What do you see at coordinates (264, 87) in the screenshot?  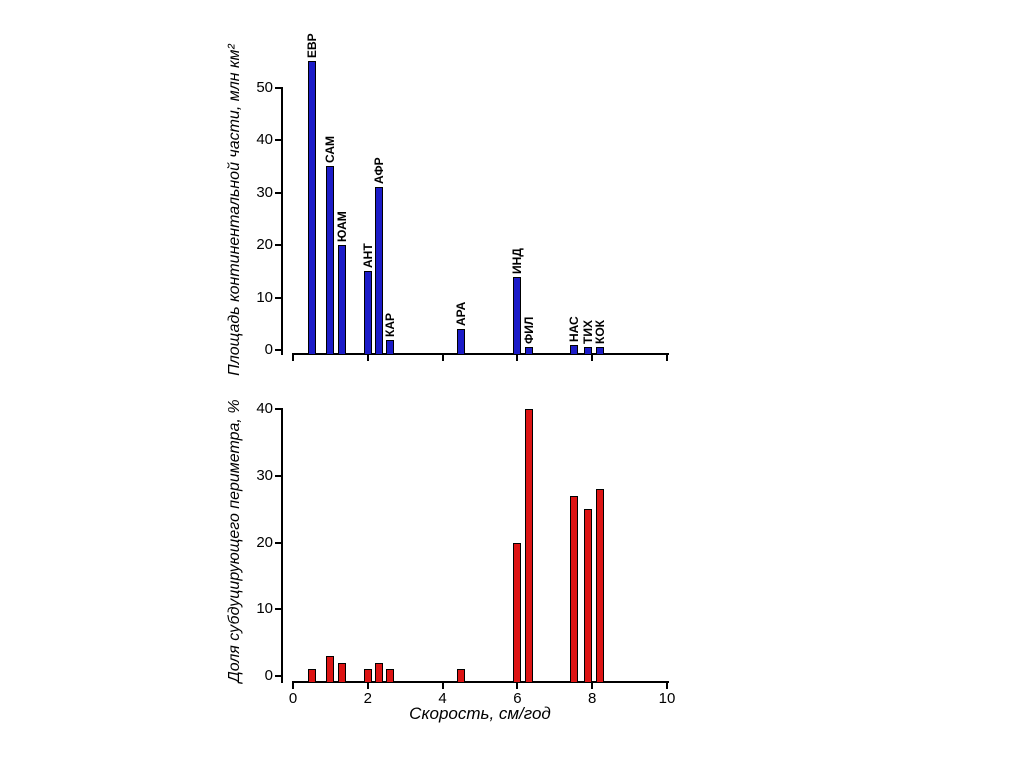 I see `y-tick-label: 50` at bounding box center [264, 87].